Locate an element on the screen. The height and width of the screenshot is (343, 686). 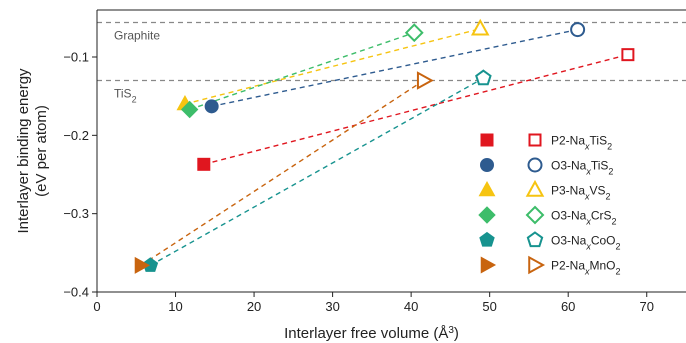
x-tick-label: 70 is located at coordinates (646, 306).